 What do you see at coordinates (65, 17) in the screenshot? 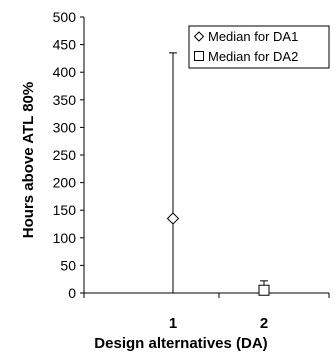
I see `y-tick-label: 500` at bounding box center [65, 17].